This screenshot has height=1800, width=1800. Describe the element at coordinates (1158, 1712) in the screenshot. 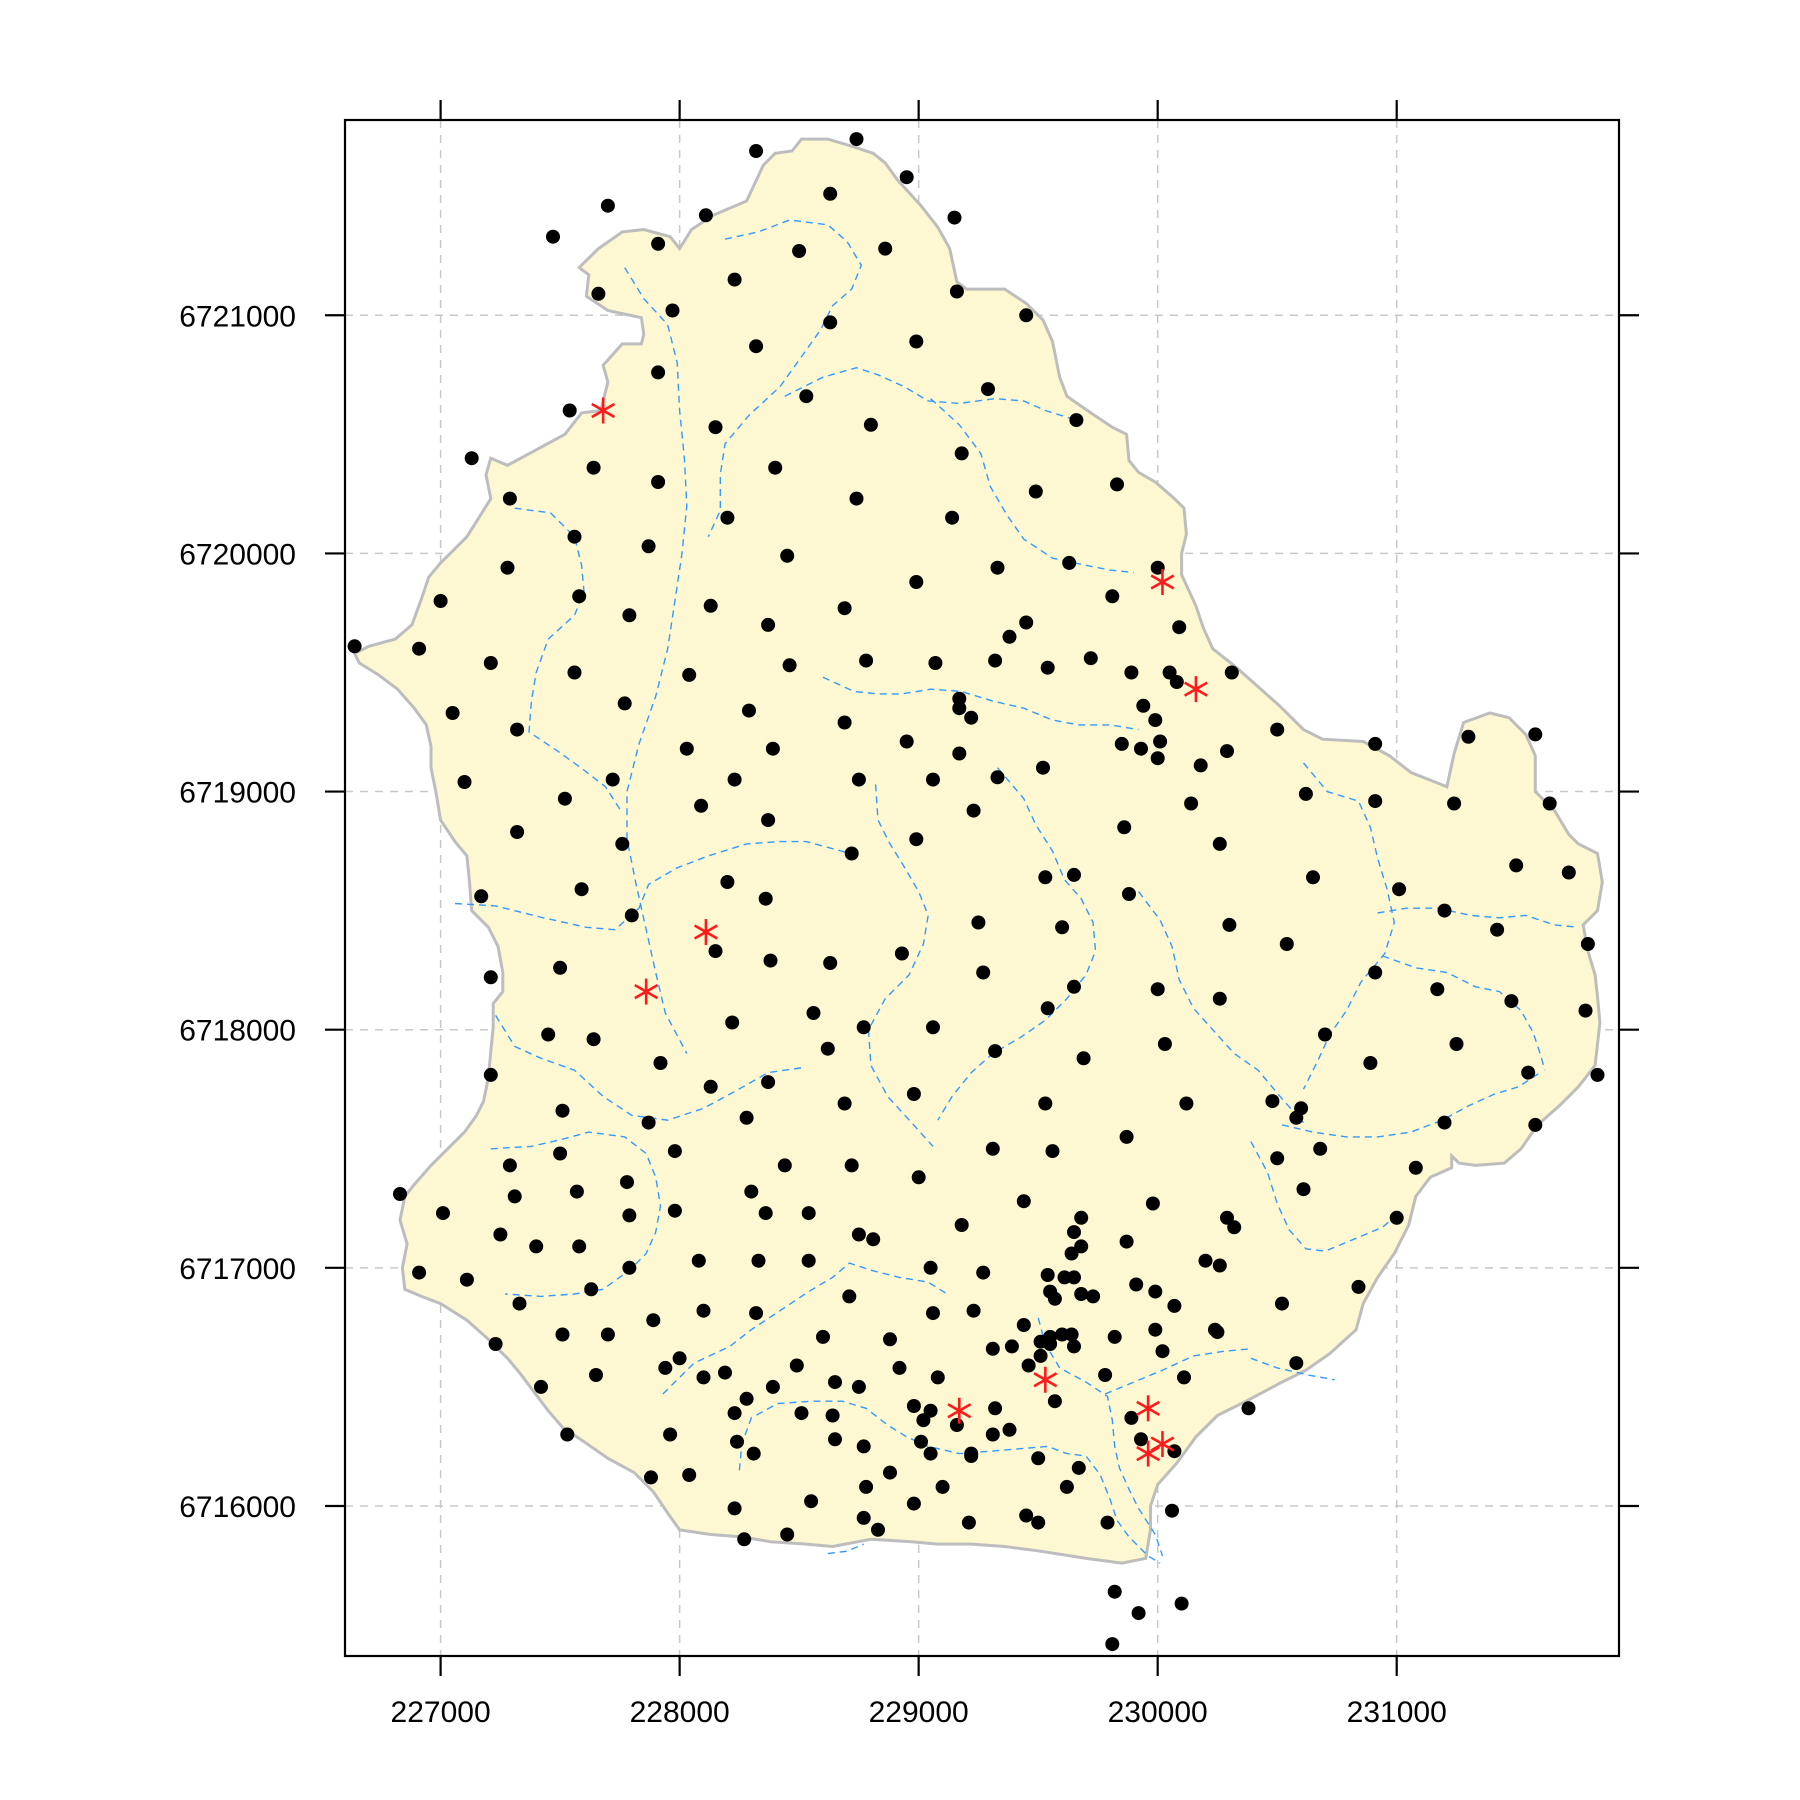

I see `x-tick-label: 230000` at that location.